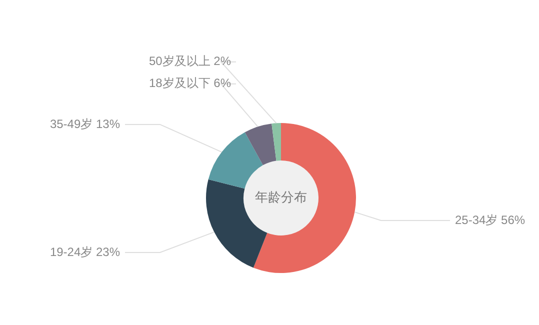 The image size is (539, 325). I want to click on slice-label: 50岁及以上 2%, so click(190, 61).